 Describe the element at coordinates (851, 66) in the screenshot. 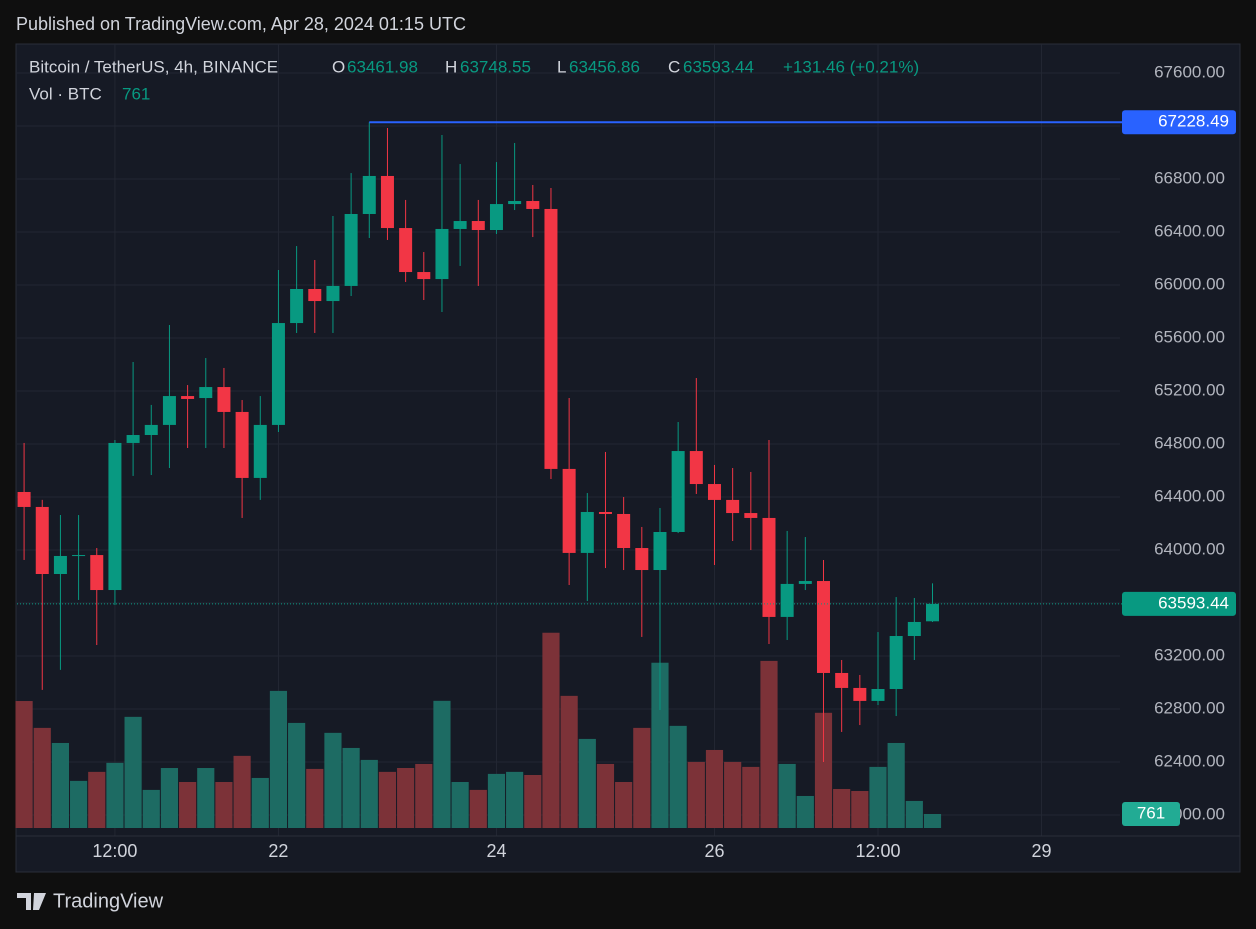

I see `change: +131.46 (+0.21%)` at that location.